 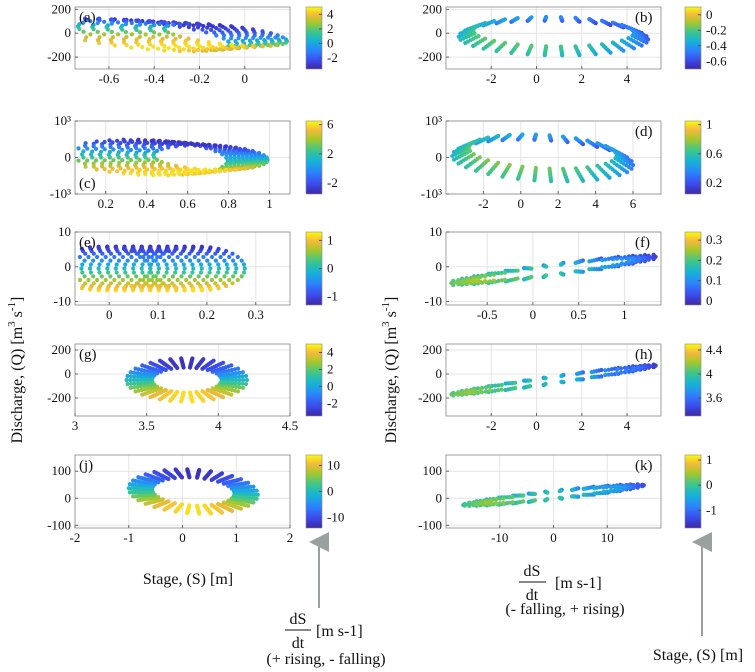 What do you see at coordinates (59, 397) in the screenshot?
I see `y-tick-label: -200` at bounding box center [59, 397].